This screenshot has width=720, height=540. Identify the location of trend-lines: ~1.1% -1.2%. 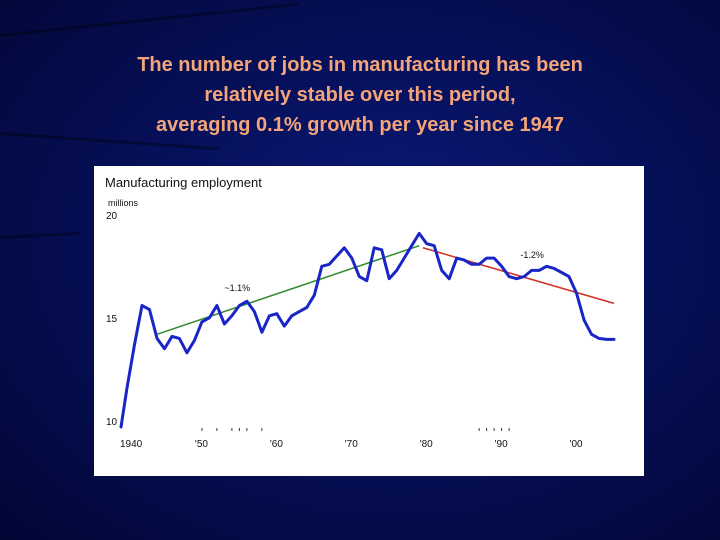
(385, 290).